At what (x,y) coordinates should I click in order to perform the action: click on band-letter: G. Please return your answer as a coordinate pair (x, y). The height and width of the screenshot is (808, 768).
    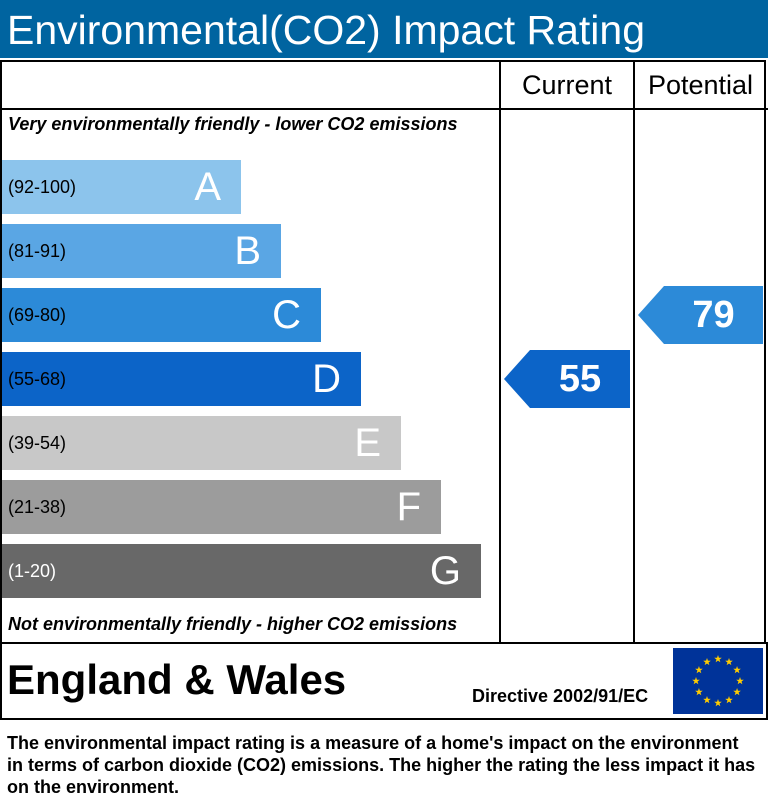
    Looking at the image, I should click on (445, 571).